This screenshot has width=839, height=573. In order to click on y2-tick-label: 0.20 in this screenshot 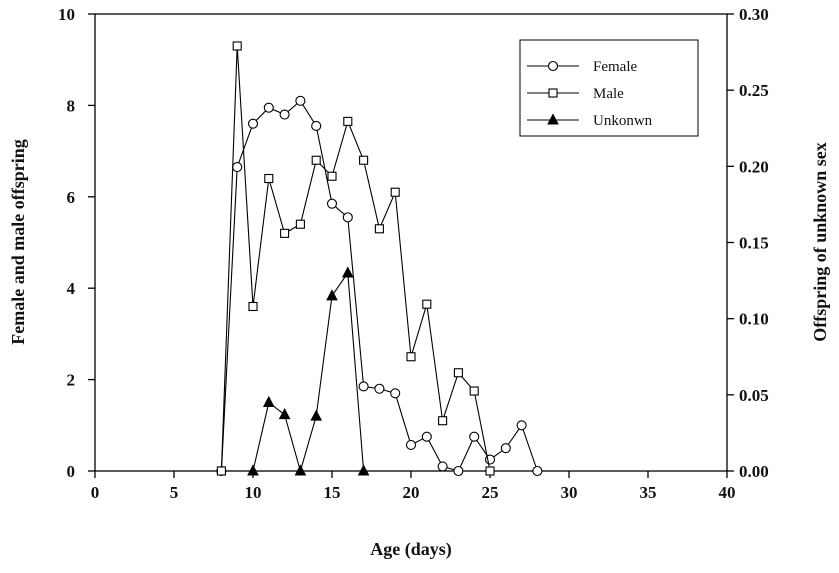, I will do `click(754, 166)`.